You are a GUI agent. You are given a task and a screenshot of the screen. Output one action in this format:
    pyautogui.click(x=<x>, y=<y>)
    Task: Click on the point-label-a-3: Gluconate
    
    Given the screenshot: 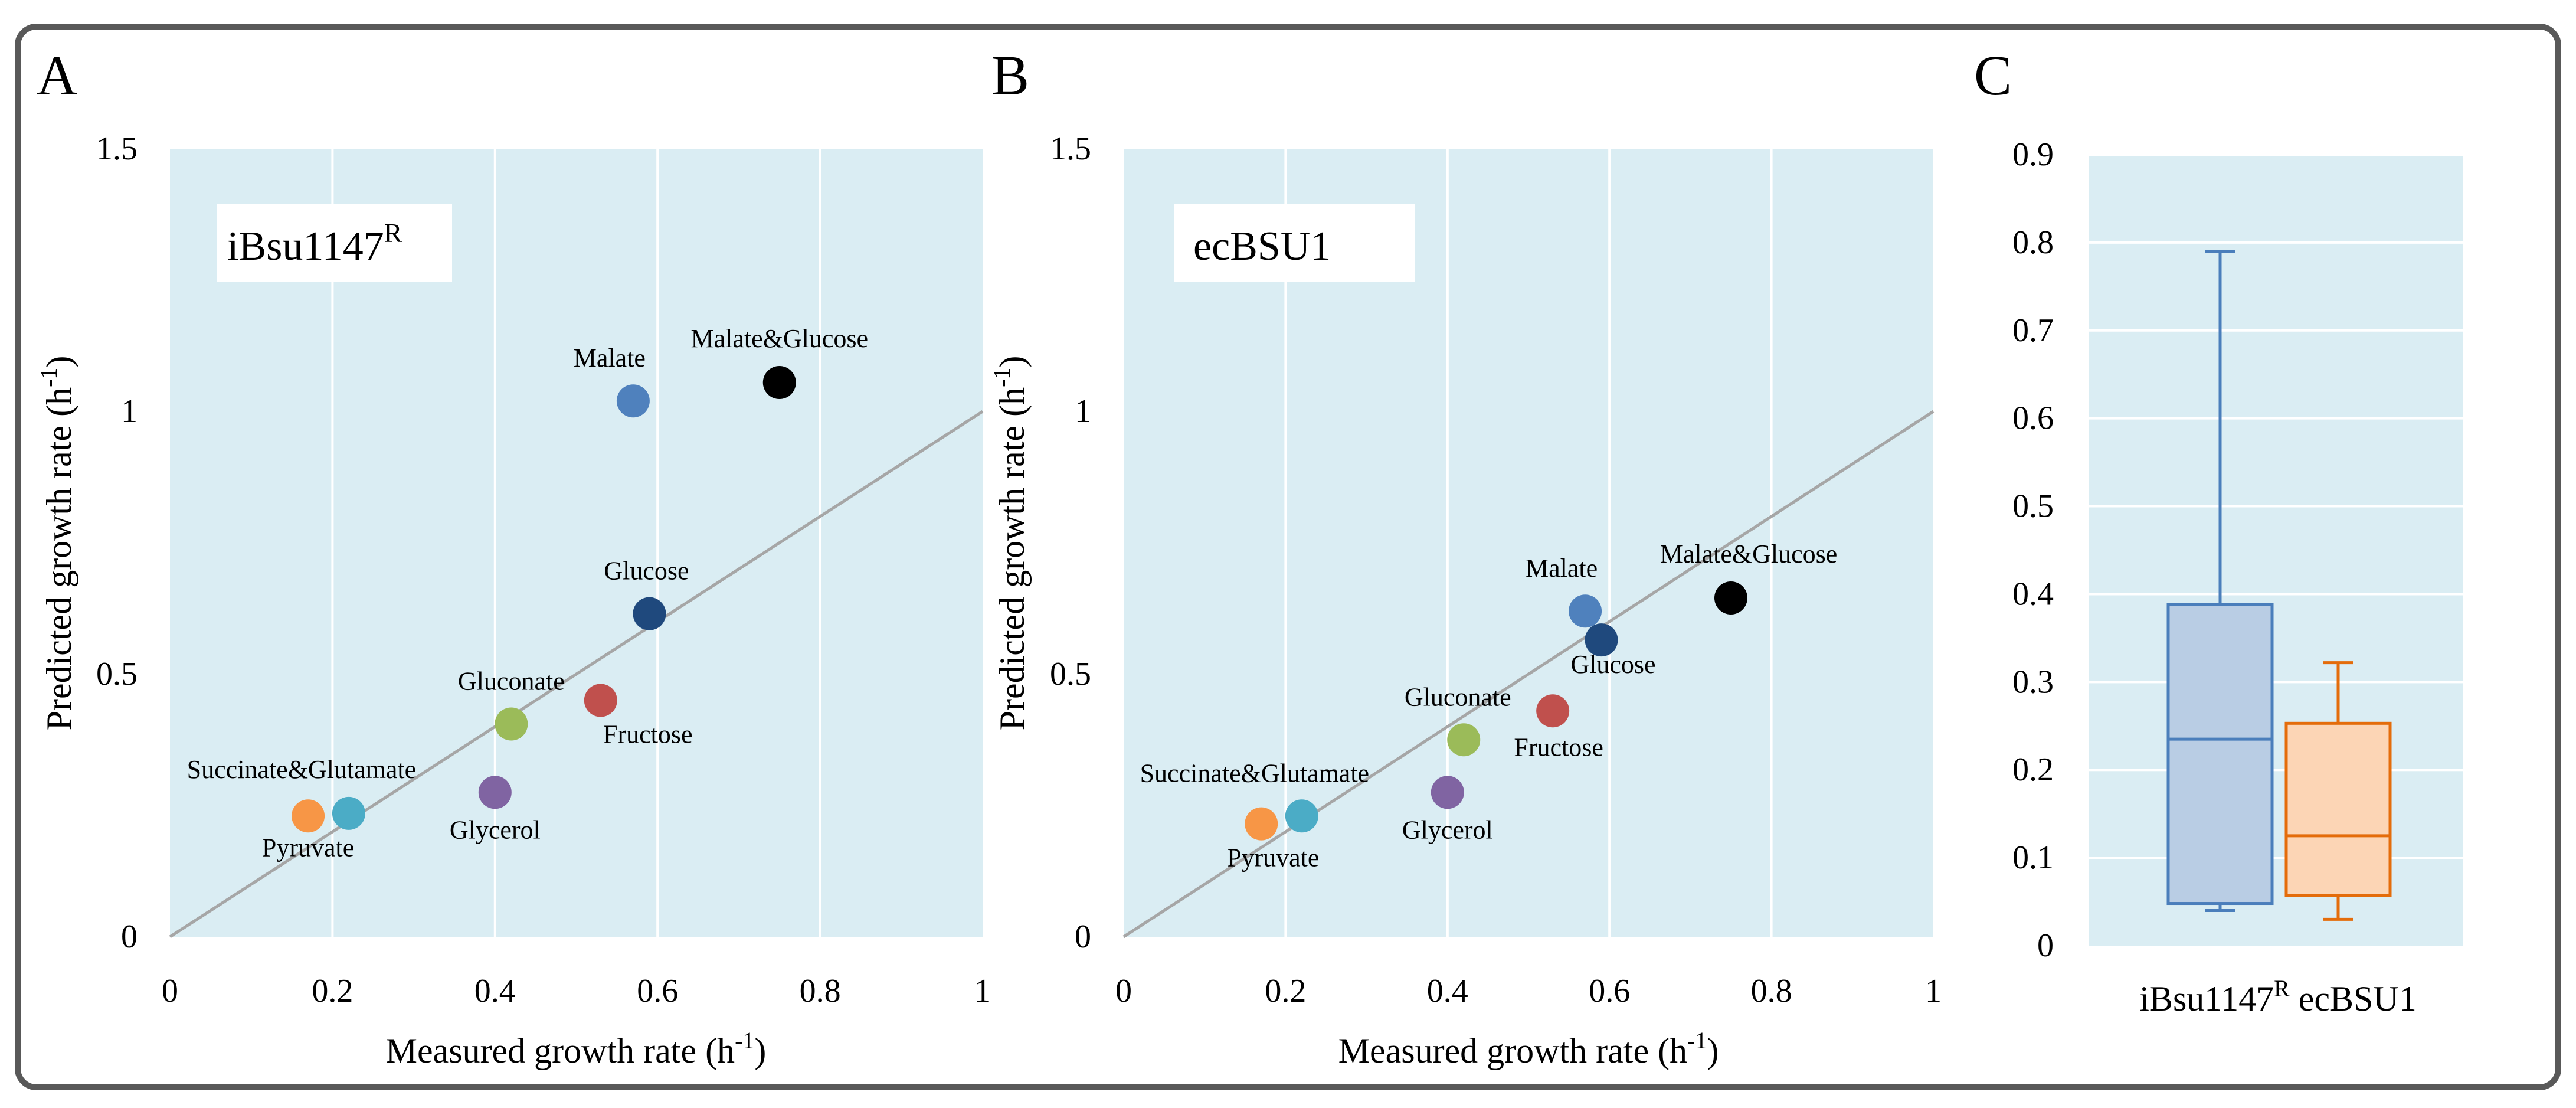 What is the action you would take?
    pyautogui.click(x=511, y=681)
    